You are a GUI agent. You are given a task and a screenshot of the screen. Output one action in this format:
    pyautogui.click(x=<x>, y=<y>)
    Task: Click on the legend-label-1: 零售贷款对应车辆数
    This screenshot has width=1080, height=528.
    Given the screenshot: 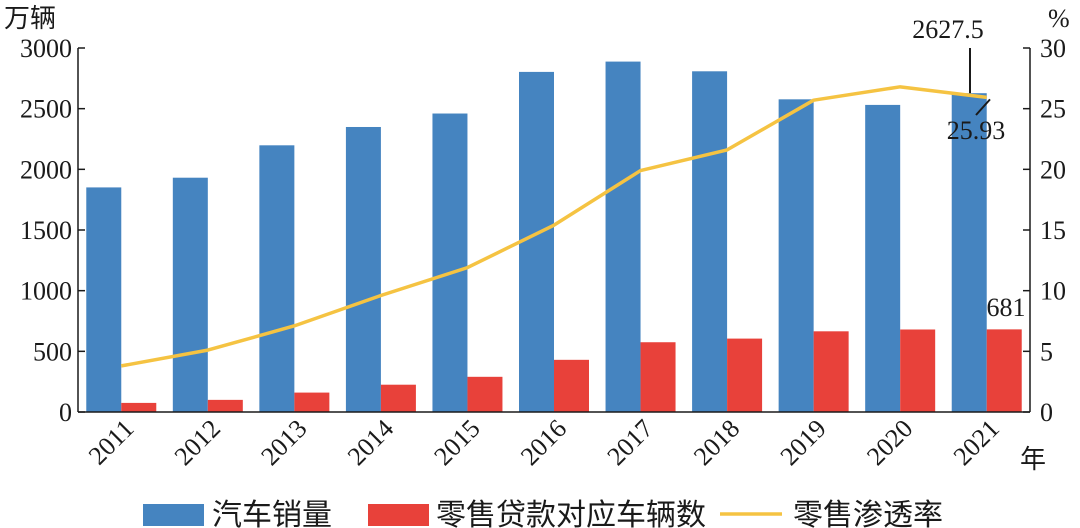 What is the action you would take?
    pyautogui.click(x=571, y=513)
    